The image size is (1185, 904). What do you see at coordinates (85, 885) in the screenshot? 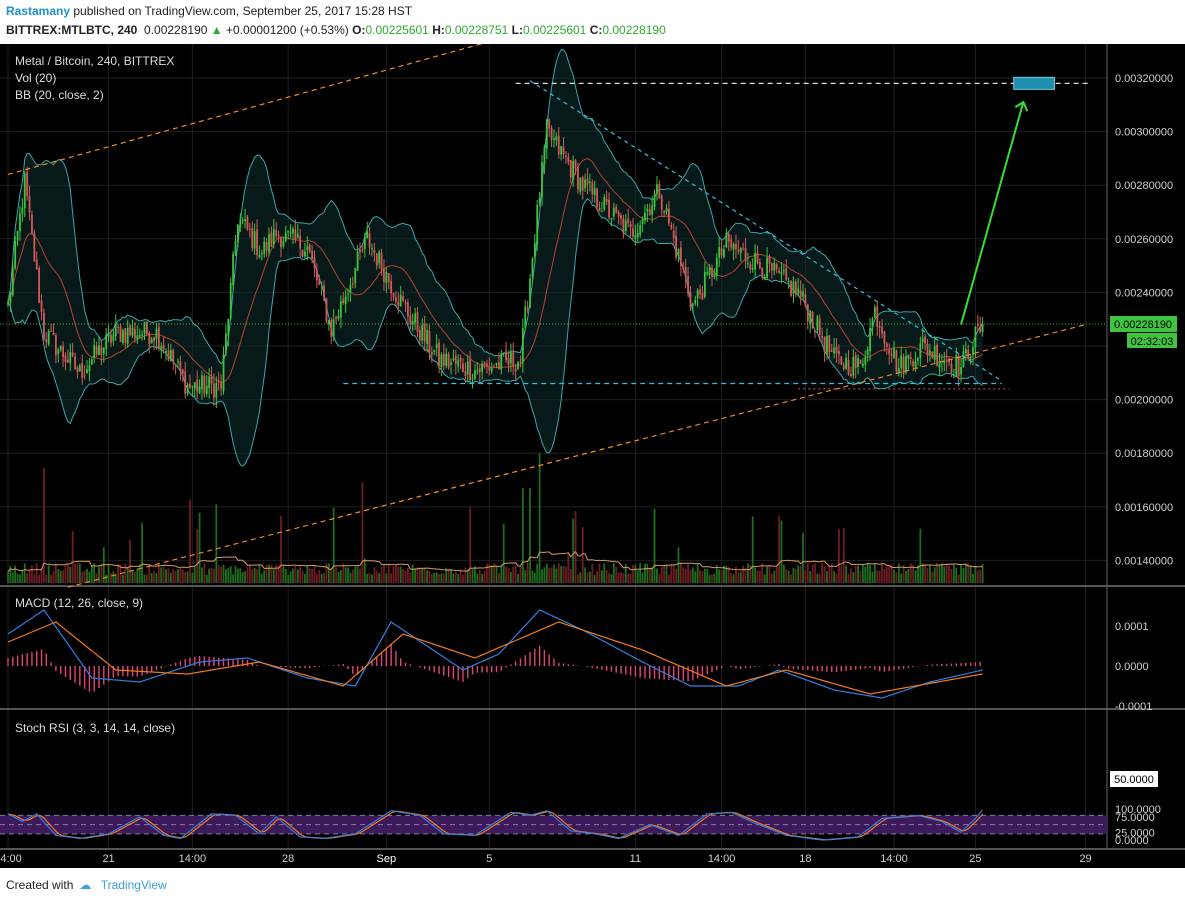
I see `tradingview-logo-icon: ☁` at bounding box center [85, 885].